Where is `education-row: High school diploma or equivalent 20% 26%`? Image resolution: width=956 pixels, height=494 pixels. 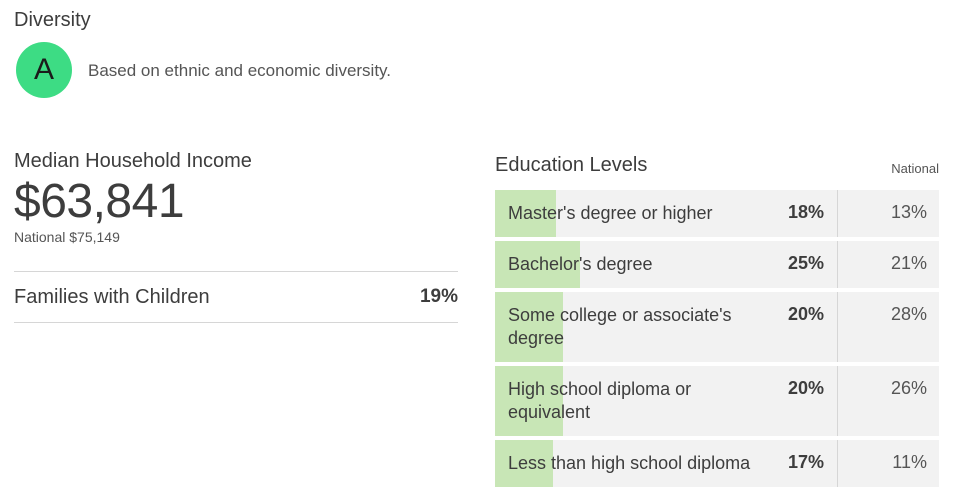 education-row: High school diploma or equivalent 20% 26% is located at coordinates (717, 401).